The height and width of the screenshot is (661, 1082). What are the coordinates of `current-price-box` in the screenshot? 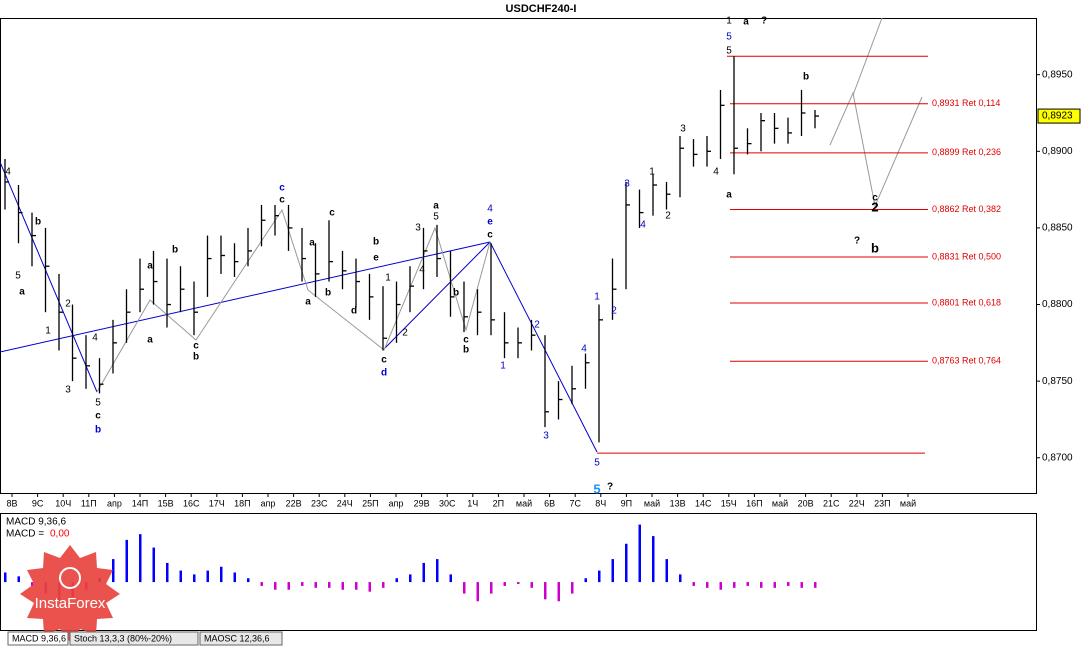 It's located at (1059, 116).